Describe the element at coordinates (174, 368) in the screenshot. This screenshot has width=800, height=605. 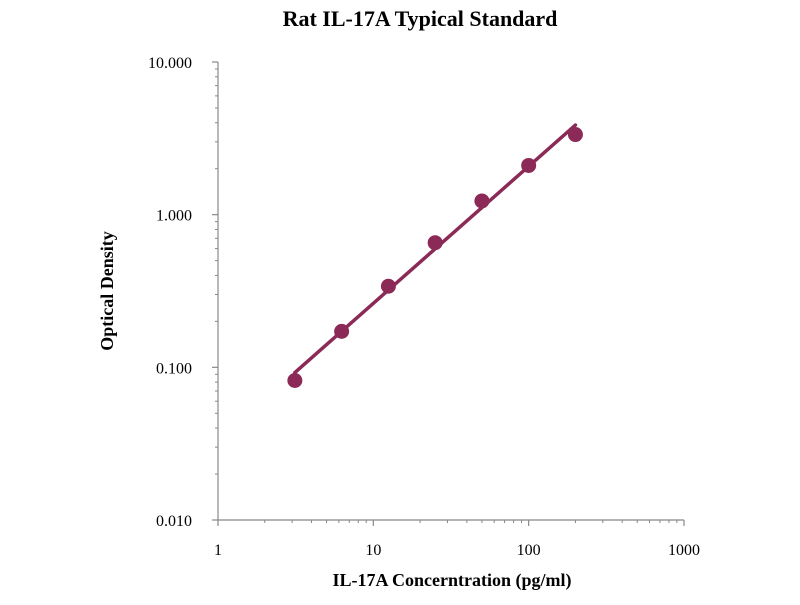
I see `y-tick-label: 0.100` at that location.